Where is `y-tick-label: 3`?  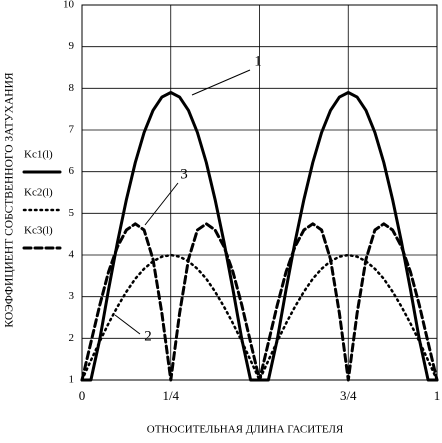 y-tick-label: 3 is located at coordinates (72, 296).